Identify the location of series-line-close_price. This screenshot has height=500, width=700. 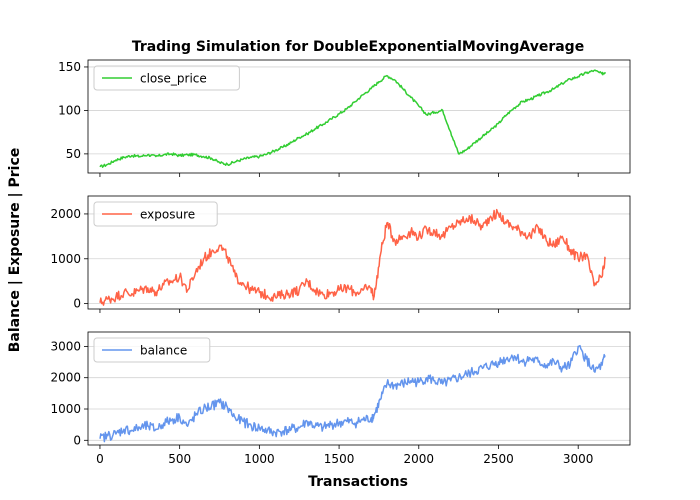
(352, 118).